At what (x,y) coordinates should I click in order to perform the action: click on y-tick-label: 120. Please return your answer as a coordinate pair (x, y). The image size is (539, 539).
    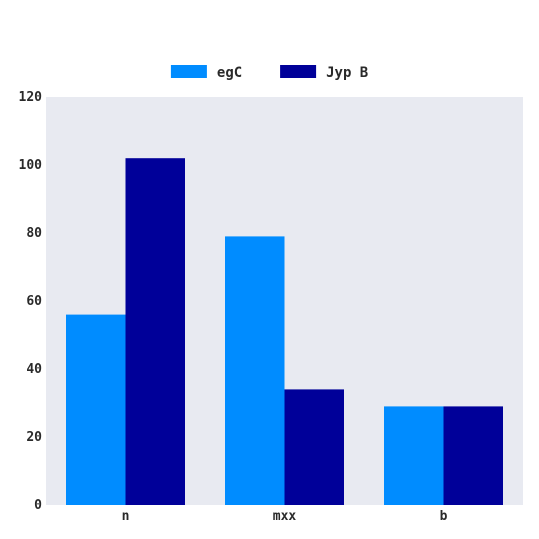
    Looking at the image, I should click on (31, 97).